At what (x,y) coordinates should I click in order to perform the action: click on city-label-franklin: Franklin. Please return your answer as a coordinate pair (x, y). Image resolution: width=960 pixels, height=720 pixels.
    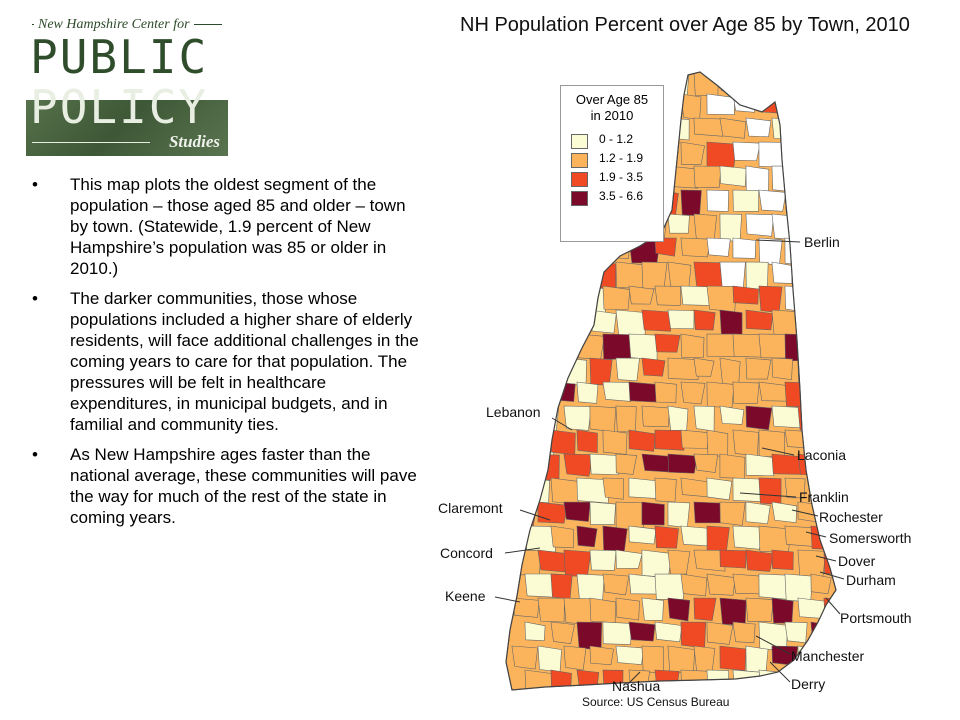
    Looking at the image, I should click on (824, 497).